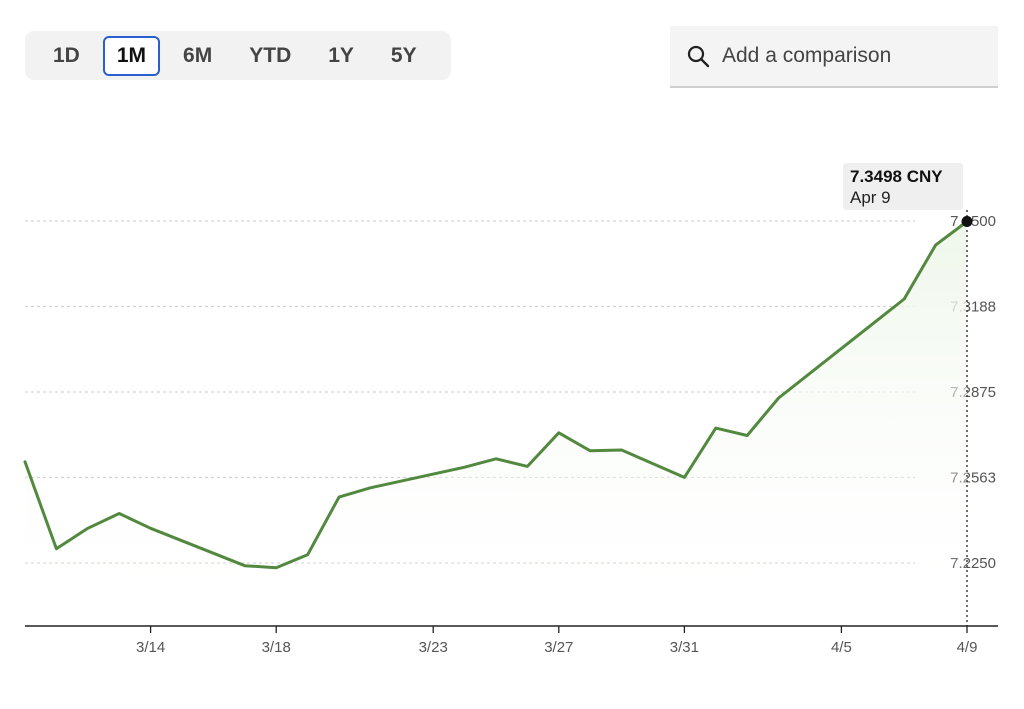 The image size is (1024, 709). Describe the element at coordinates (967, 222) in the screenshot. I see `highlight-point` at that location.